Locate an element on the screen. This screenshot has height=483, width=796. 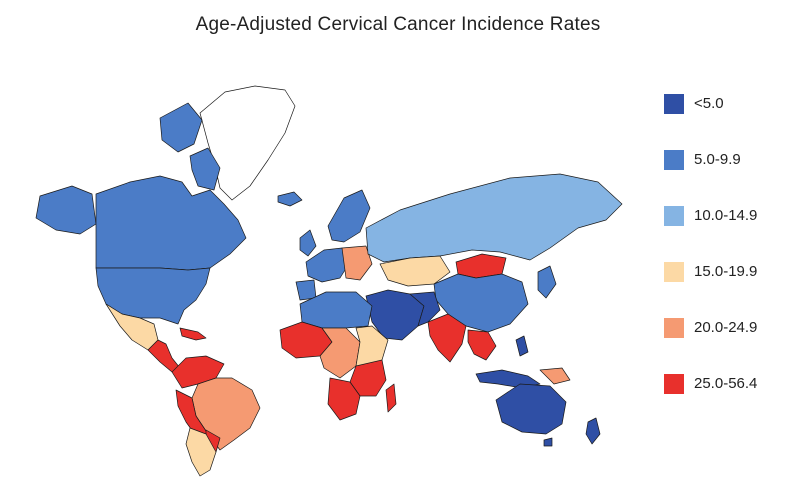
region-central-africa is located at coordinates (340, 353).